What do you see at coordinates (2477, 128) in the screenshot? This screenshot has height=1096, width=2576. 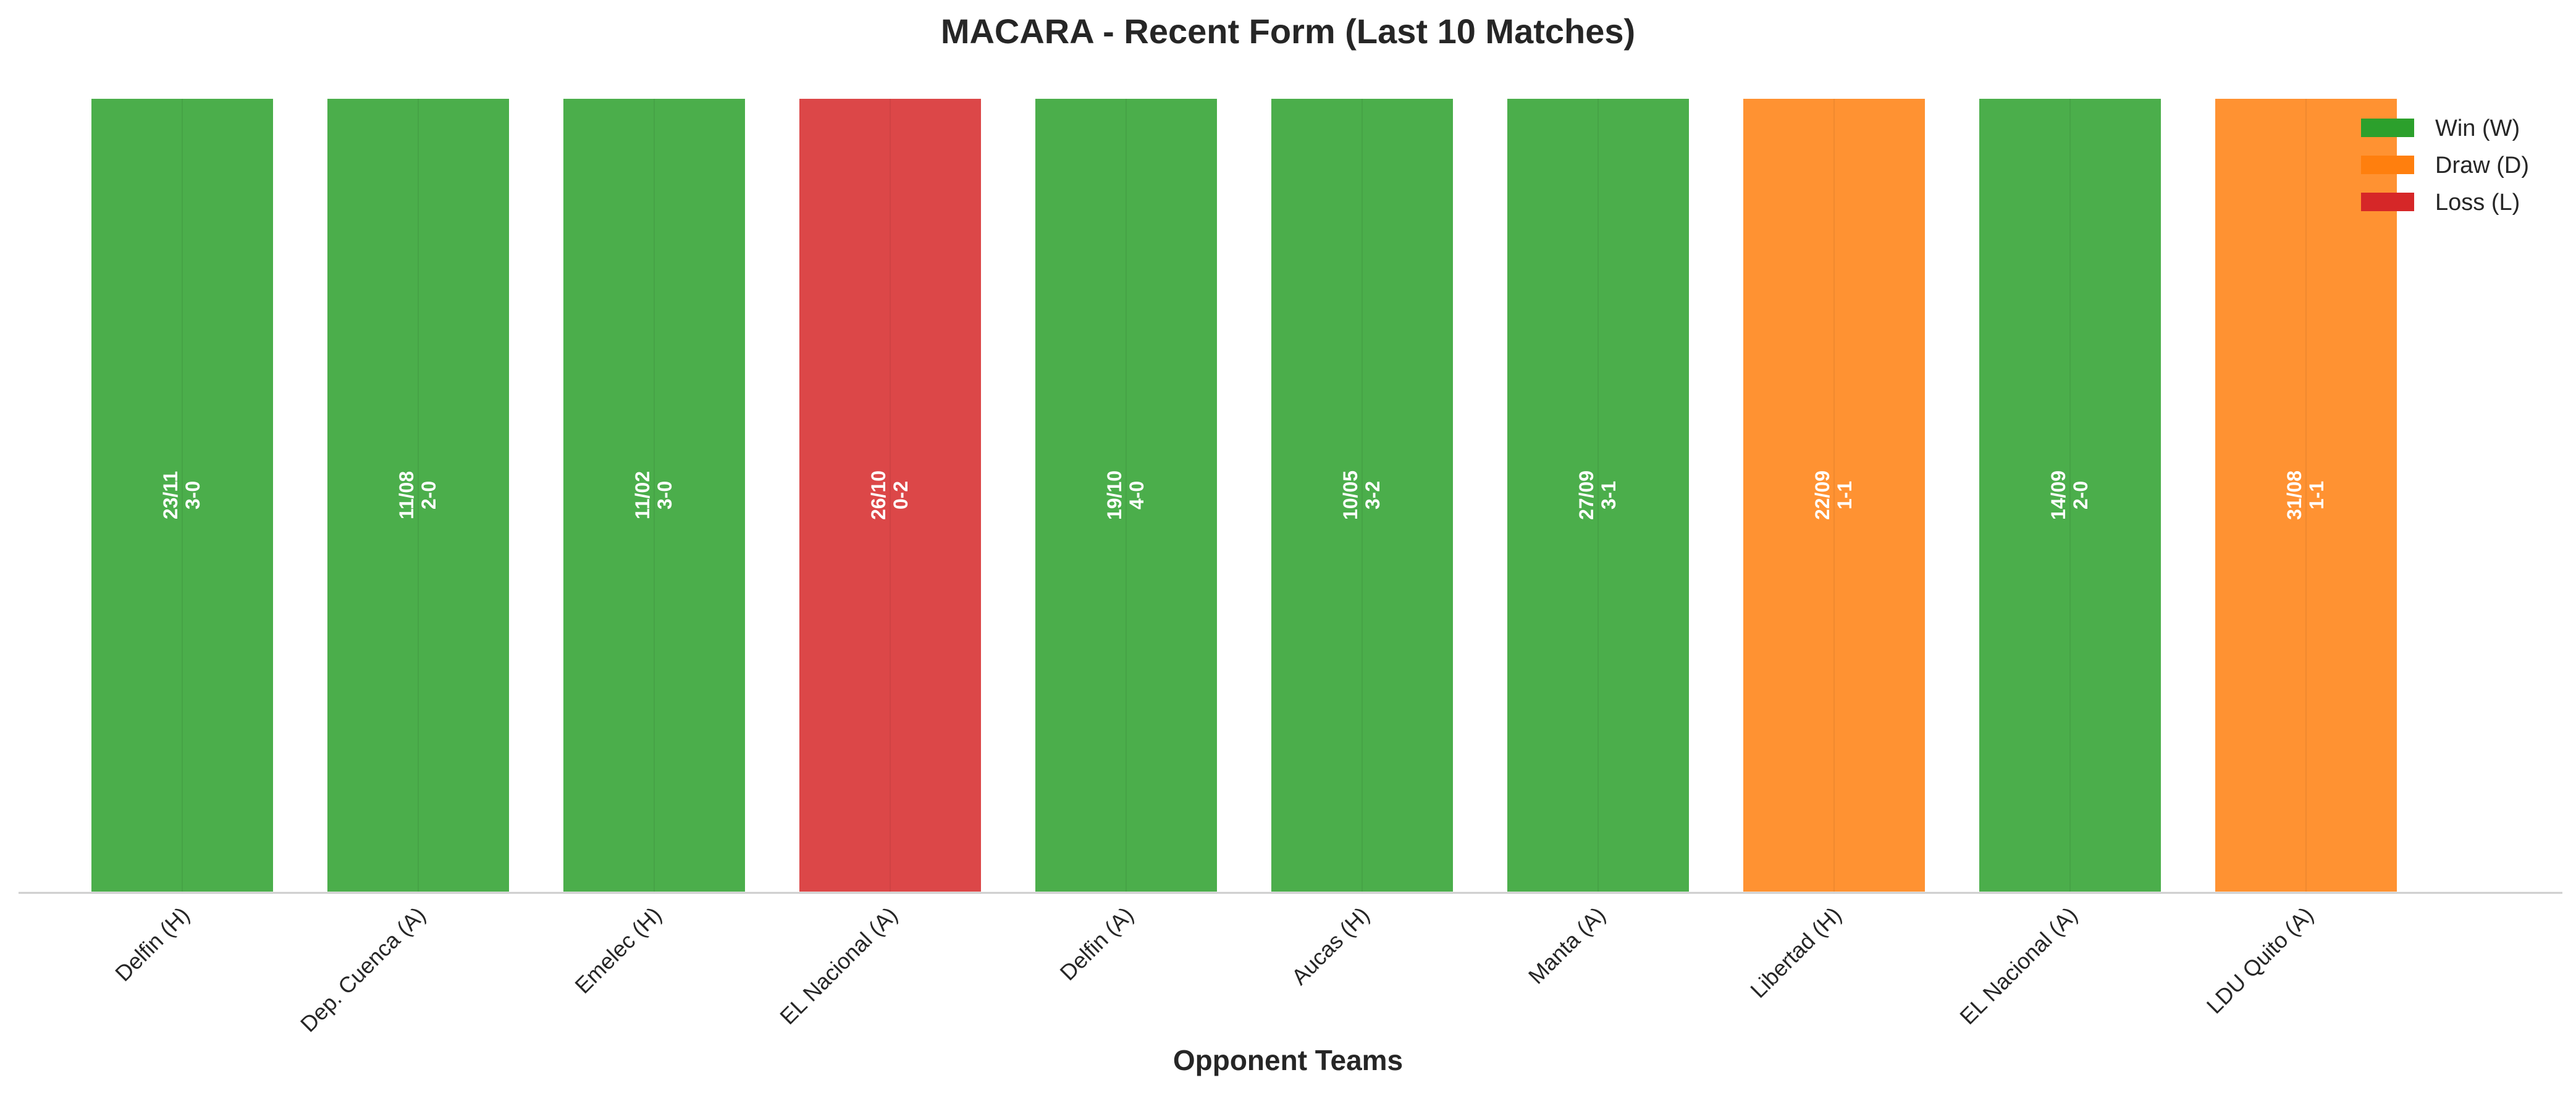 I see `legend-label-w: Win (W)` at bounding box center [2477, 128].